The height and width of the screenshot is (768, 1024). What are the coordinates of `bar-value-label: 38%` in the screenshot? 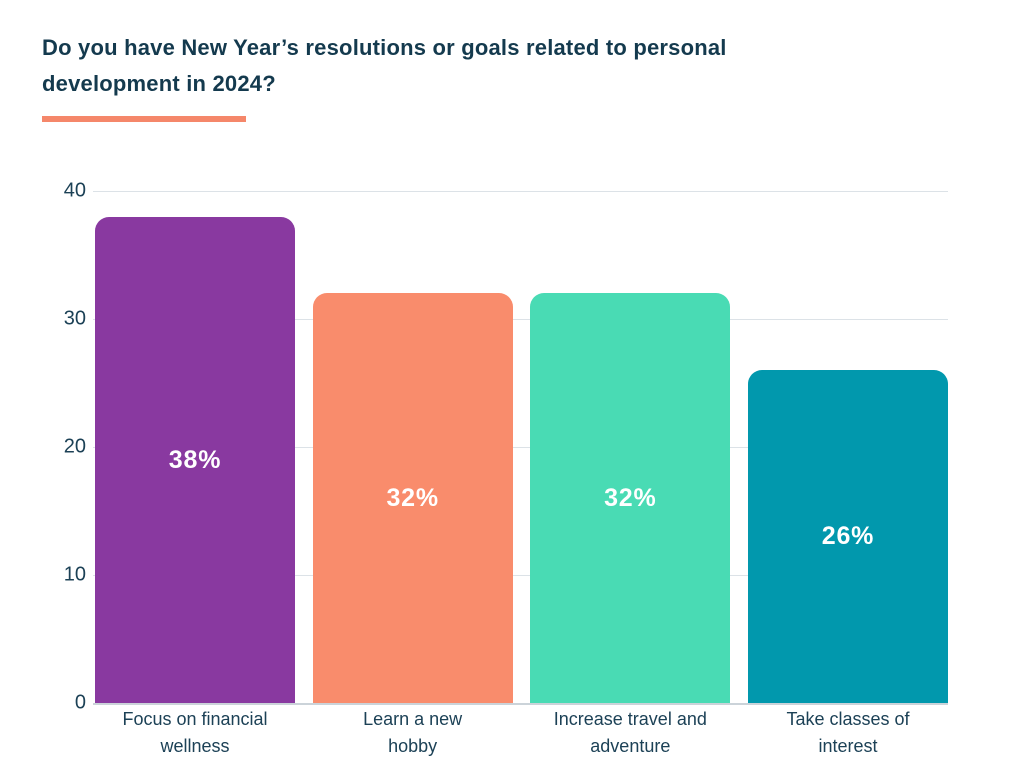 It's located at (195, 459).